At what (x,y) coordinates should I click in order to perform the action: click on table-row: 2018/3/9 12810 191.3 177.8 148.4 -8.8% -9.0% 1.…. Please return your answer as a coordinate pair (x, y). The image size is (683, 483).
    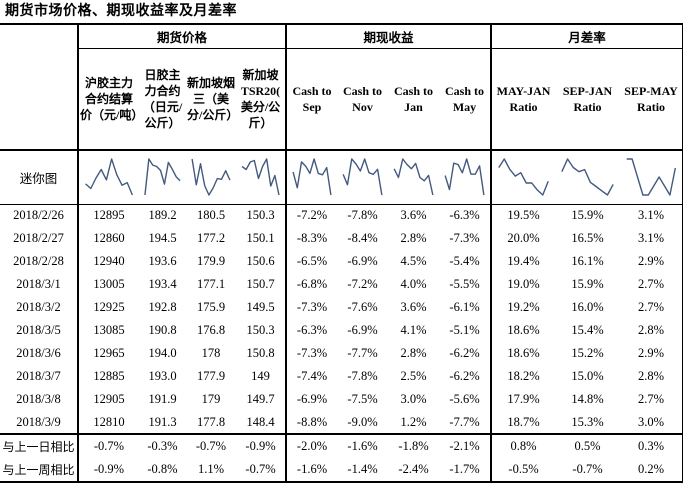
    Looking at the image, I should click on (341, 422).